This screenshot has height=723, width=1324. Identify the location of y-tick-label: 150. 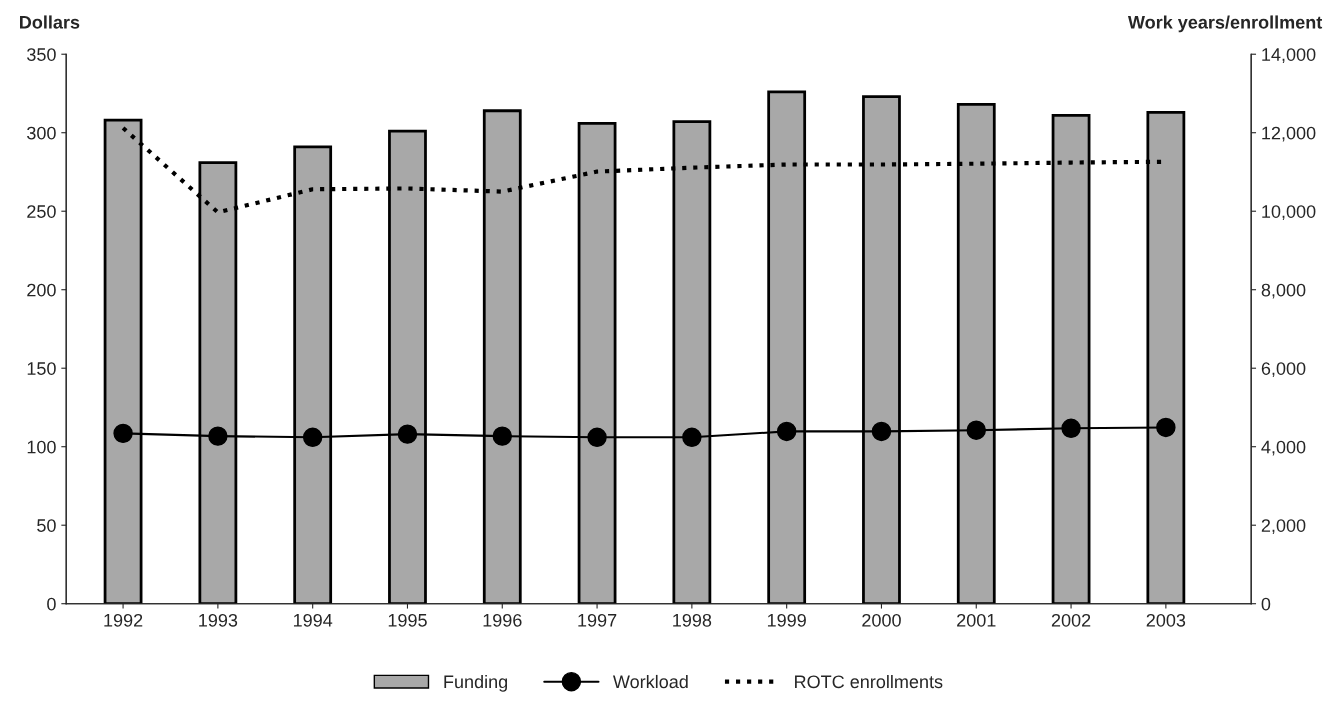
(41, 368).